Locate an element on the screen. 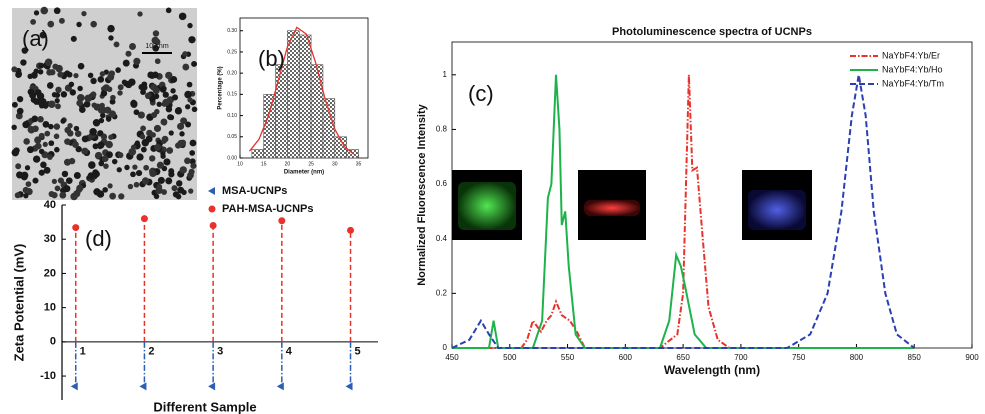 The height and width of the screenshot is (414, 985). x-axis-label: Wavelength (nm) is located at coordinates (712, 370).